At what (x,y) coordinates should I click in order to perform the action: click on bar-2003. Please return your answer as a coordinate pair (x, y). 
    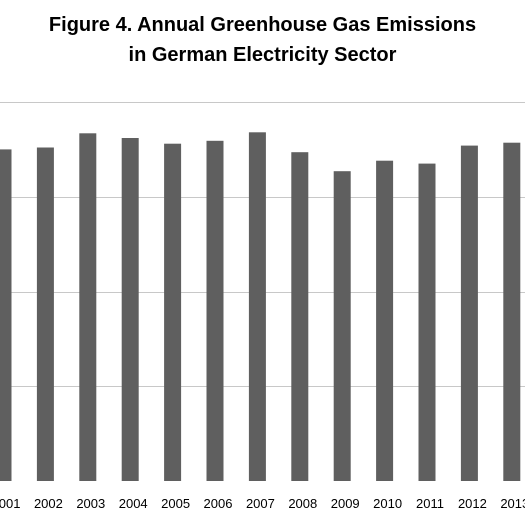
    Looking at the image, I should click on (88, 307).